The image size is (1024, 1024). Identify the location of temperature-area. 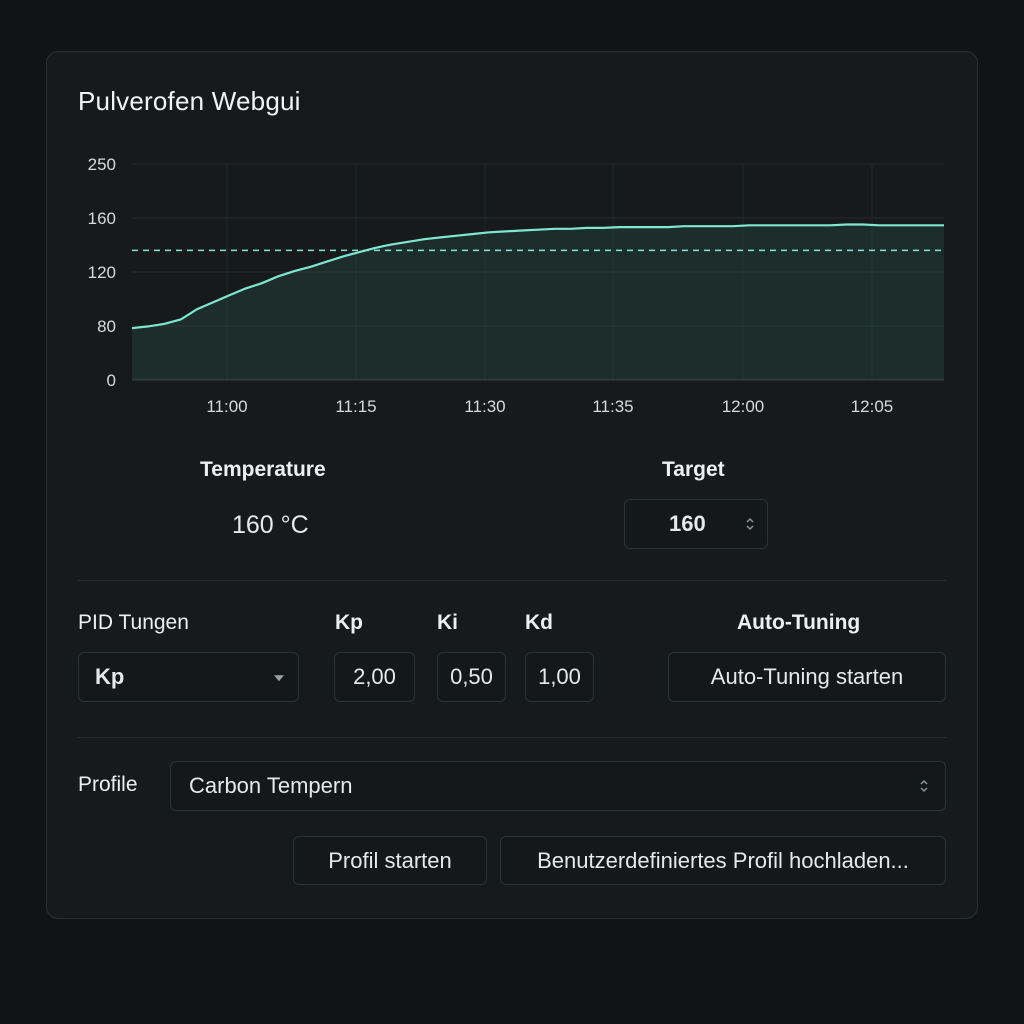
(538, 302).